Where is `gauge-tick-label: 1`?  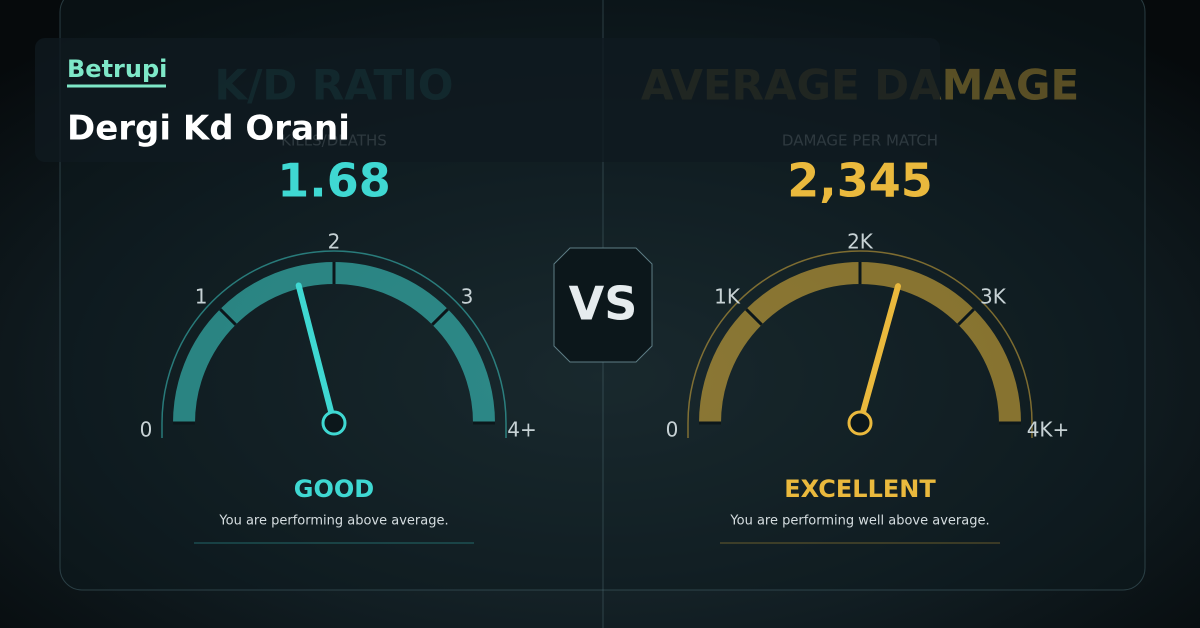
gauge-tick-label: 1 is located at coordinates (201, 297).